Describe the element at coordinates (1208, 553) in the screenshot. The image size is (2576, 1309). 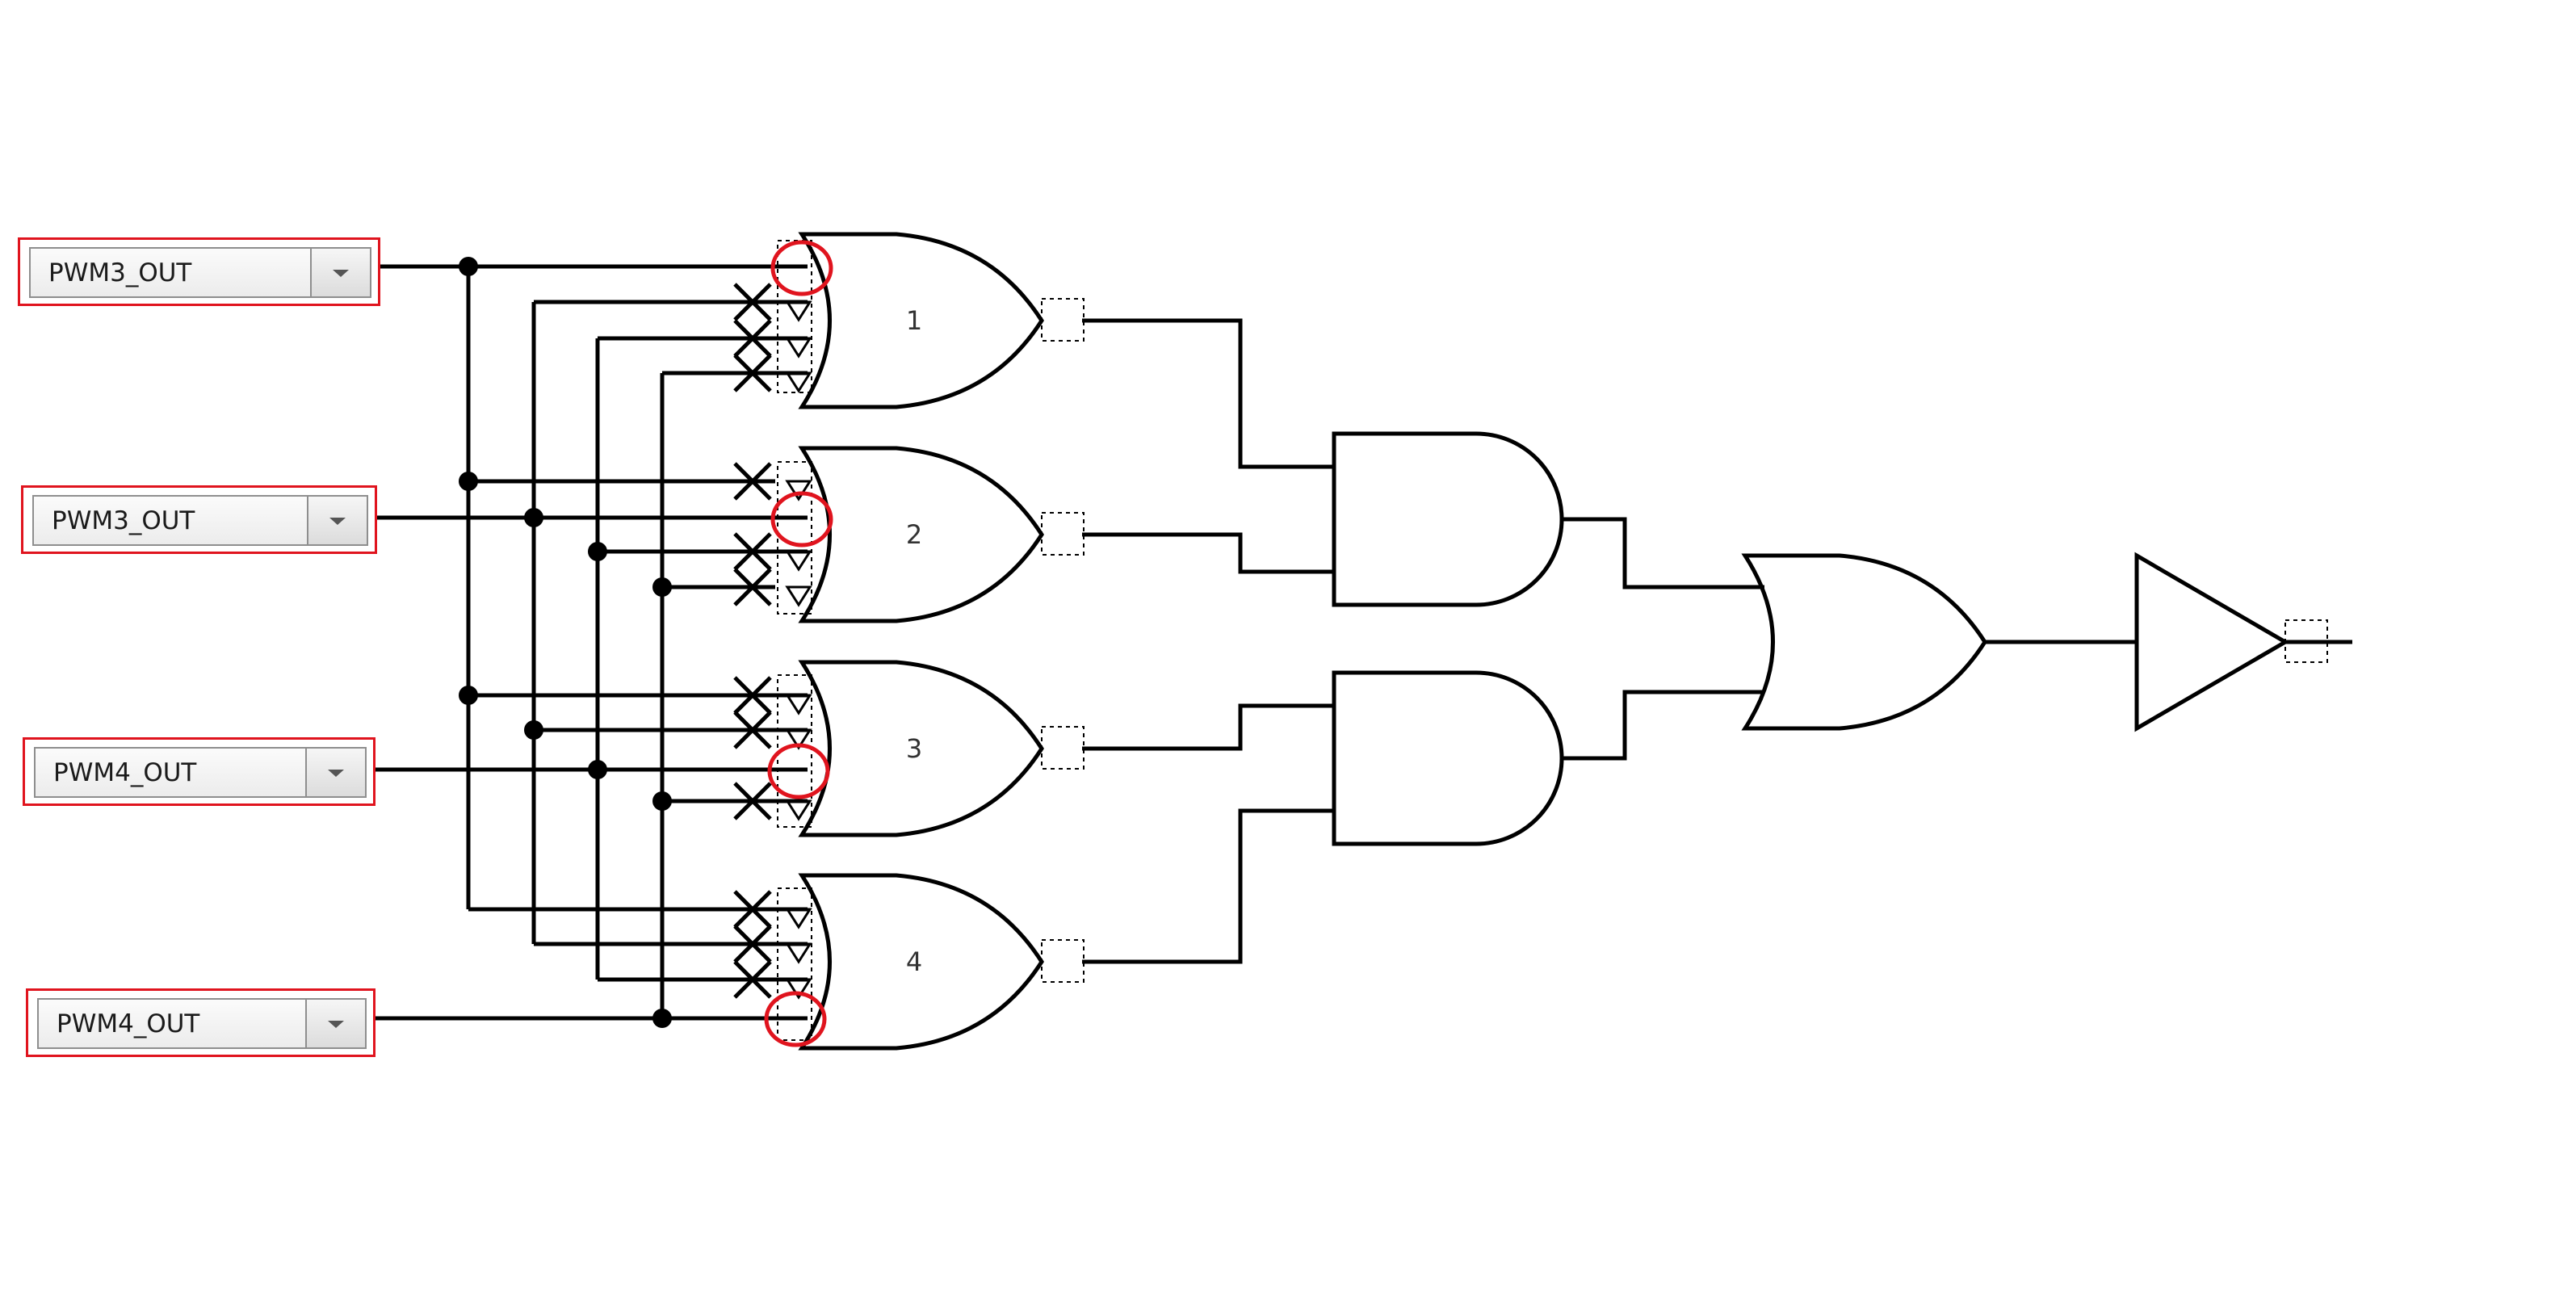
I see `or2-output-wire` at that location.